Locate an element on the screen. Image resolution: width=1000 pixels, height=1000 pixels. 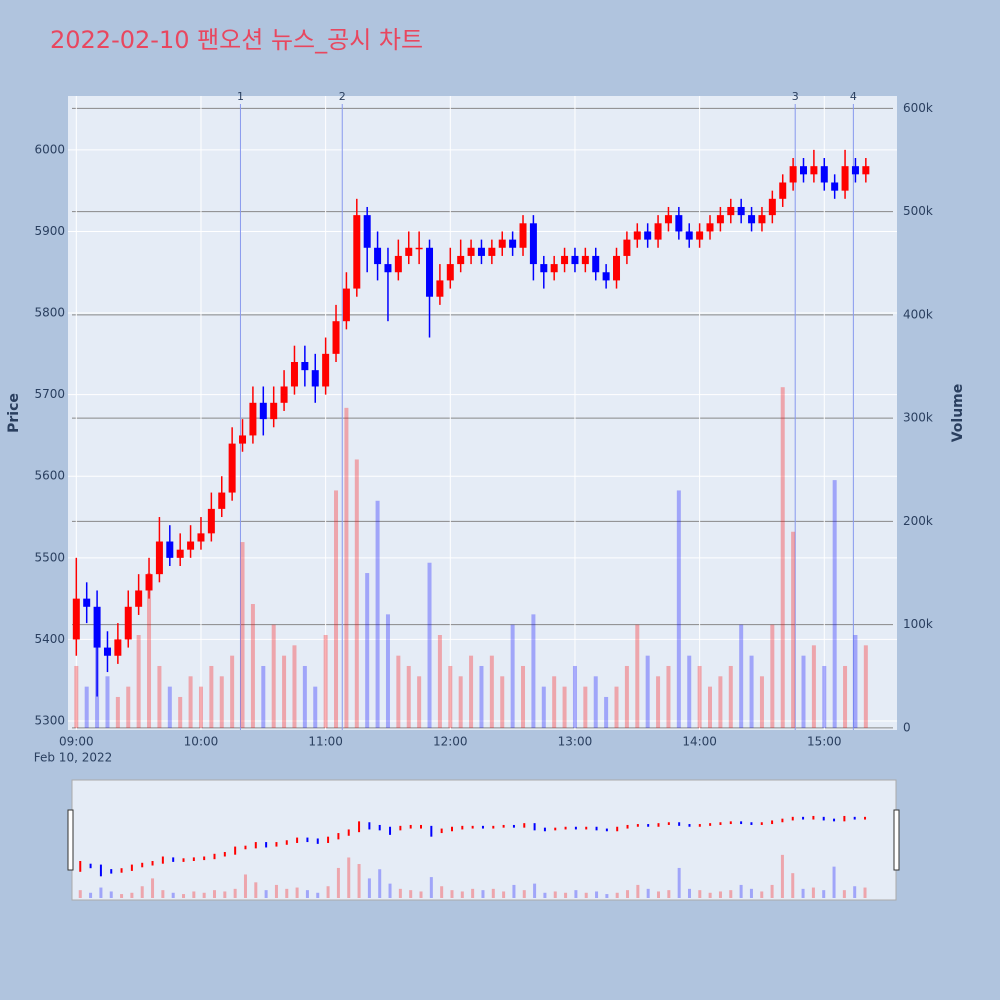
y-tick-label: 6000 is located at coordinates (49, 149).